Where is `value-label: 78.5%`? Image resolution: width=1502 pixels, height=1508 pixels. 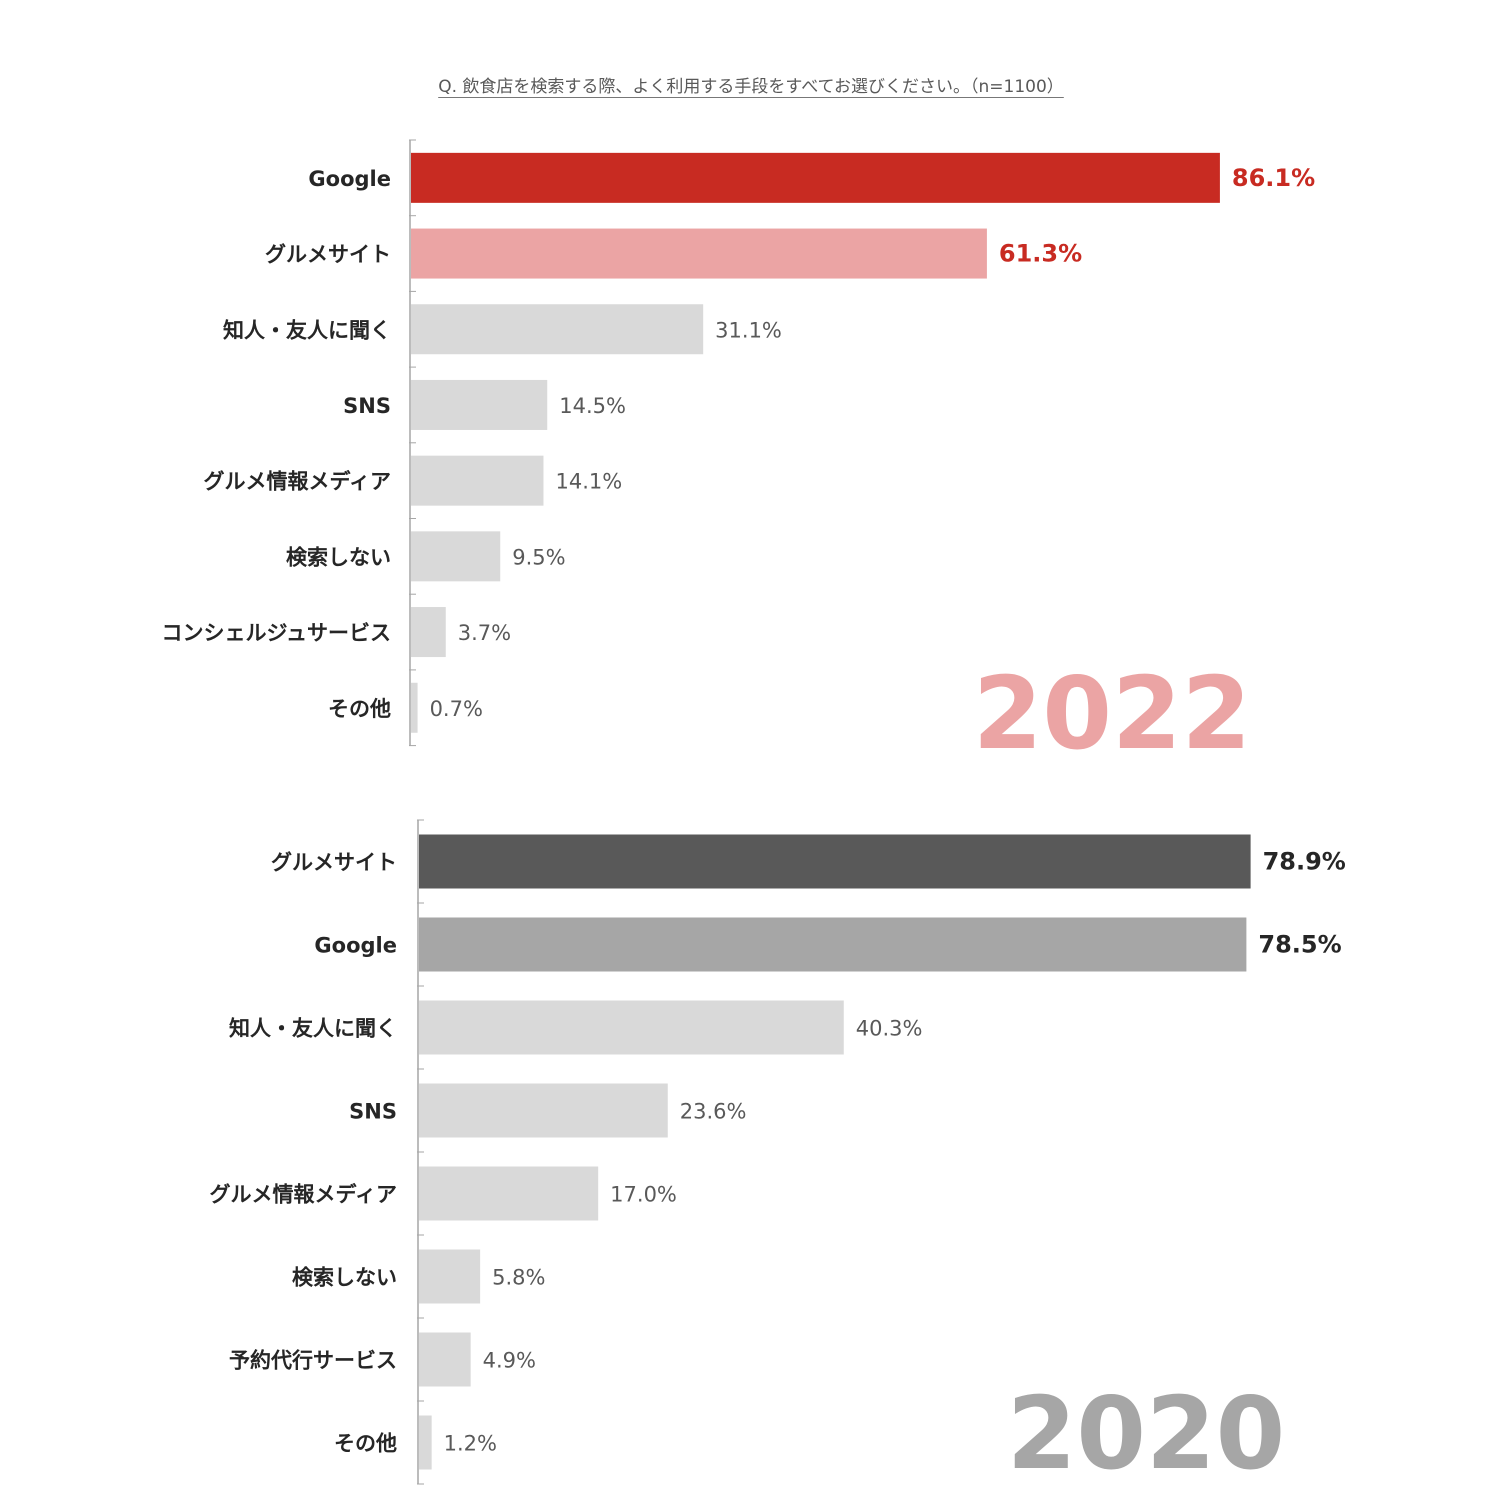 value-label: 78.5% is located at coordinates (1299, 945).